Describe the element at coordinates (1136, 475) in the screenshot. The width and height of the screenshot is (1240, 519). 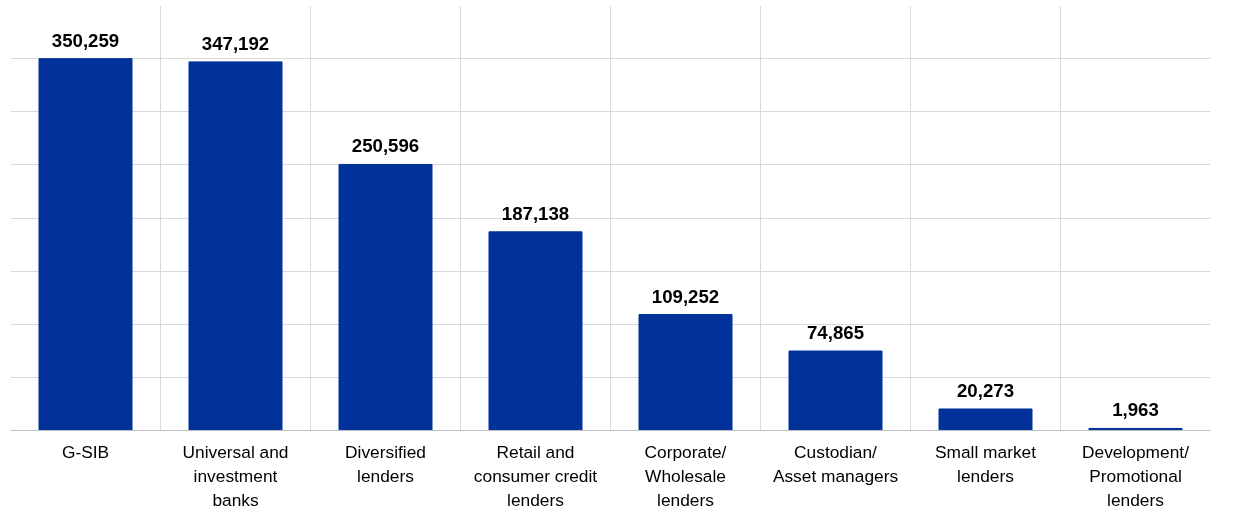
I see `x-tick-label: Development/ Promotional lenders` at that location.